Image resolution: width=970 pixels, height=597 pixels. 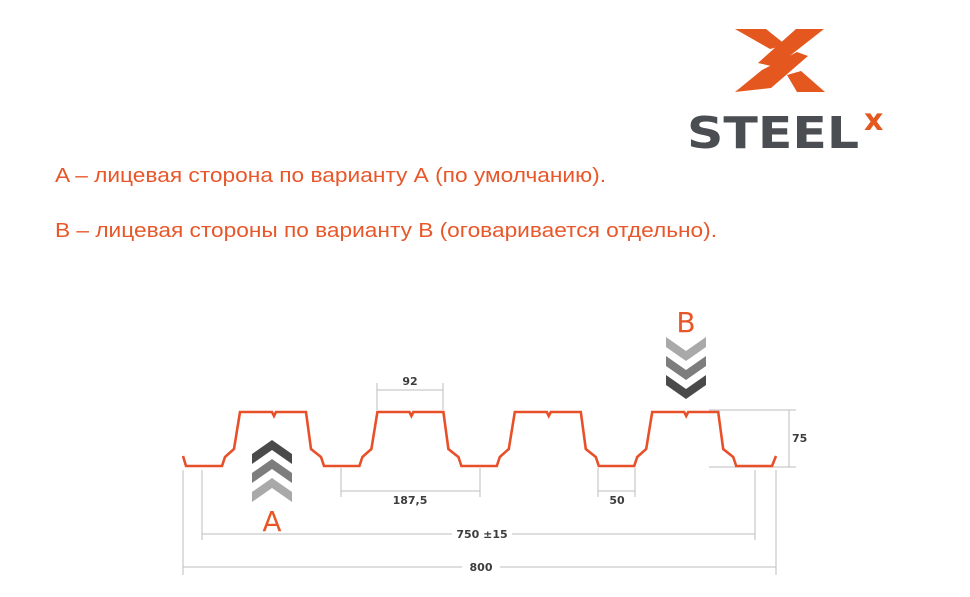 What do you see at coordinates (479, 439) in the screenshot?
I see `trapezoidal-sheet-profile` at bounding box center [479, 439].